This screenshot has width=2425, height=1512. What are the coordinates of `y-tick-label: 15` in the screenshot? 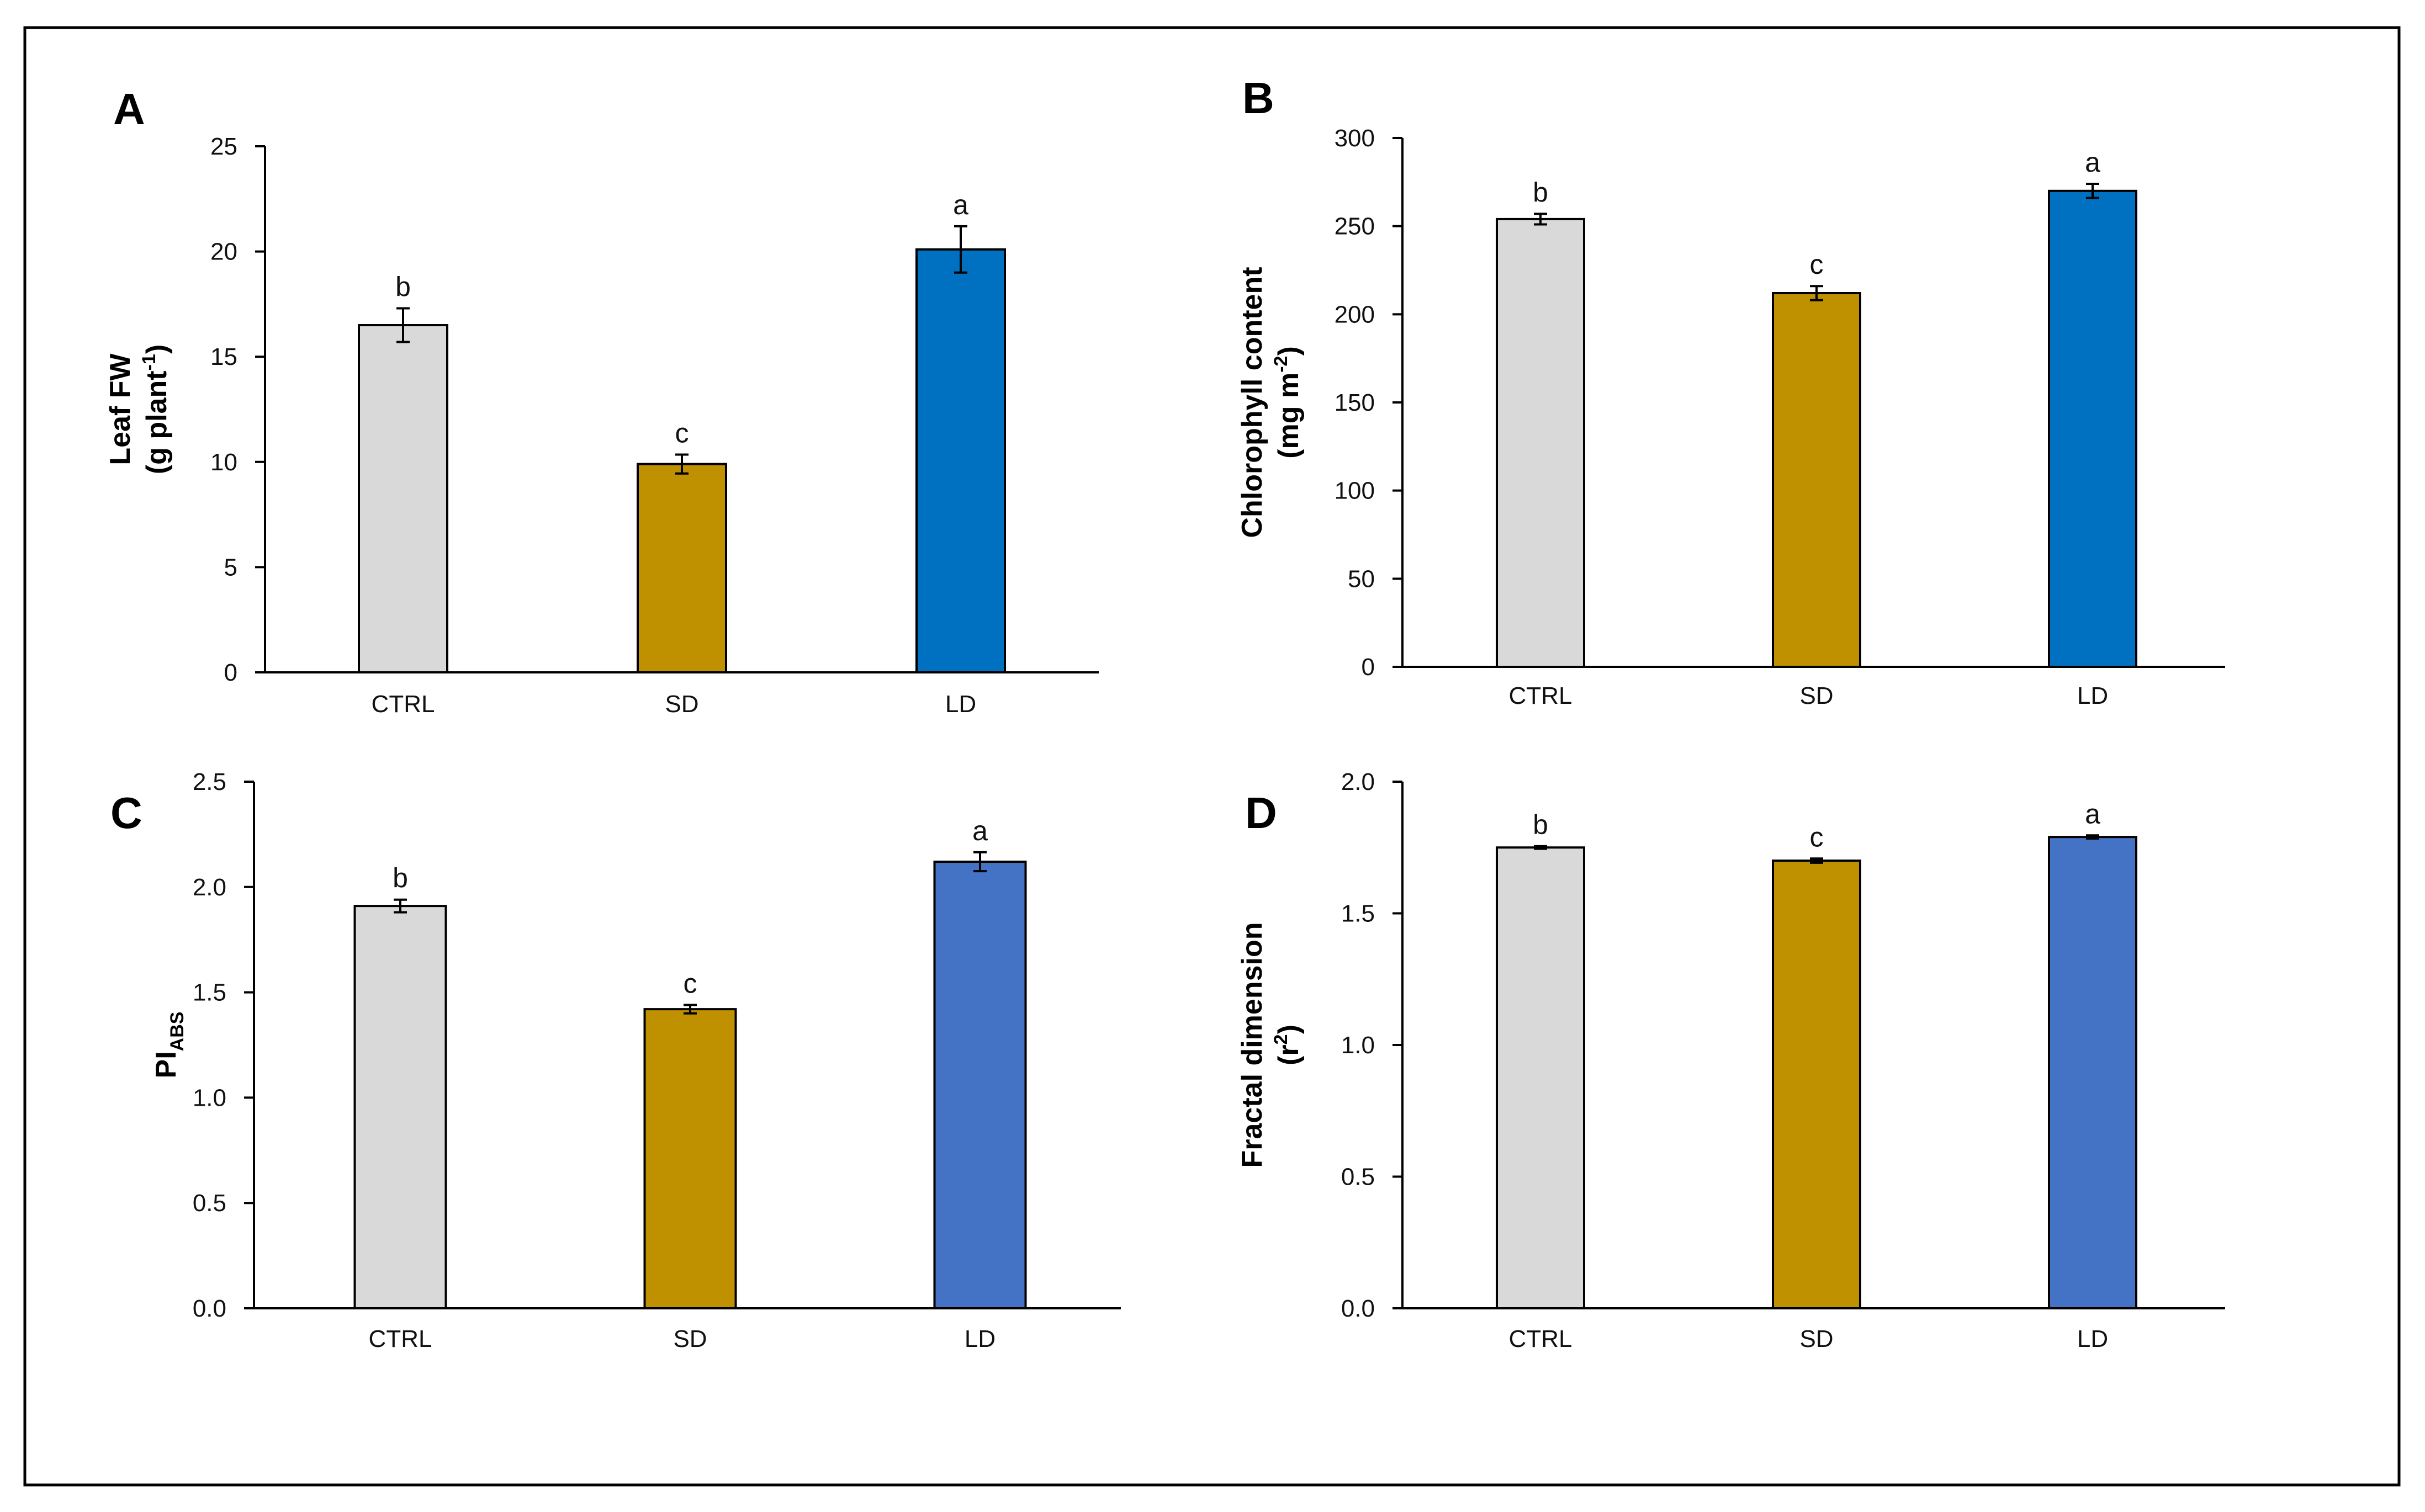 It's located at (223, 357).